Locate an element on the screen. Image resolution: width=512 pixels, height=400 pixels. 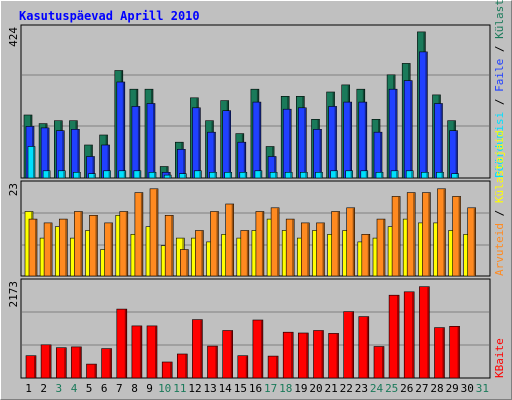
bar-arvuteid-day-23-body is located at coordinates (366, 255).